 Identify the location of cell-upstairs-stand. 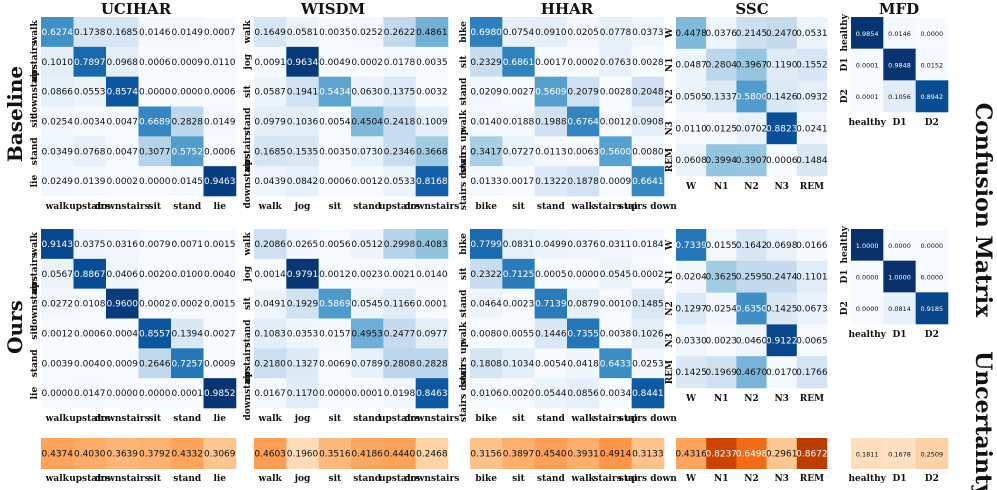
(367, 151).